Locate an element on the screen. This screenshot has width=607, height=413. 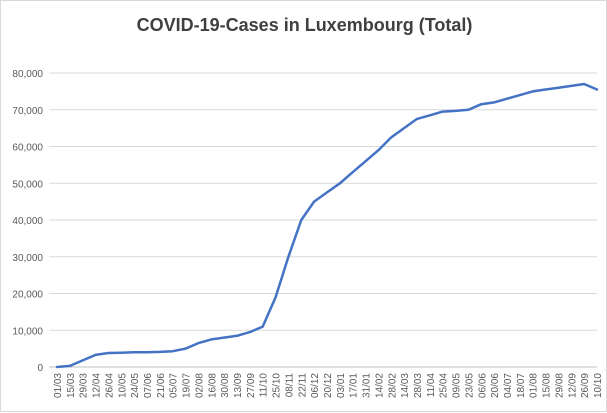
x-tick-label: 23/05 is located at coordinates (469, 385).